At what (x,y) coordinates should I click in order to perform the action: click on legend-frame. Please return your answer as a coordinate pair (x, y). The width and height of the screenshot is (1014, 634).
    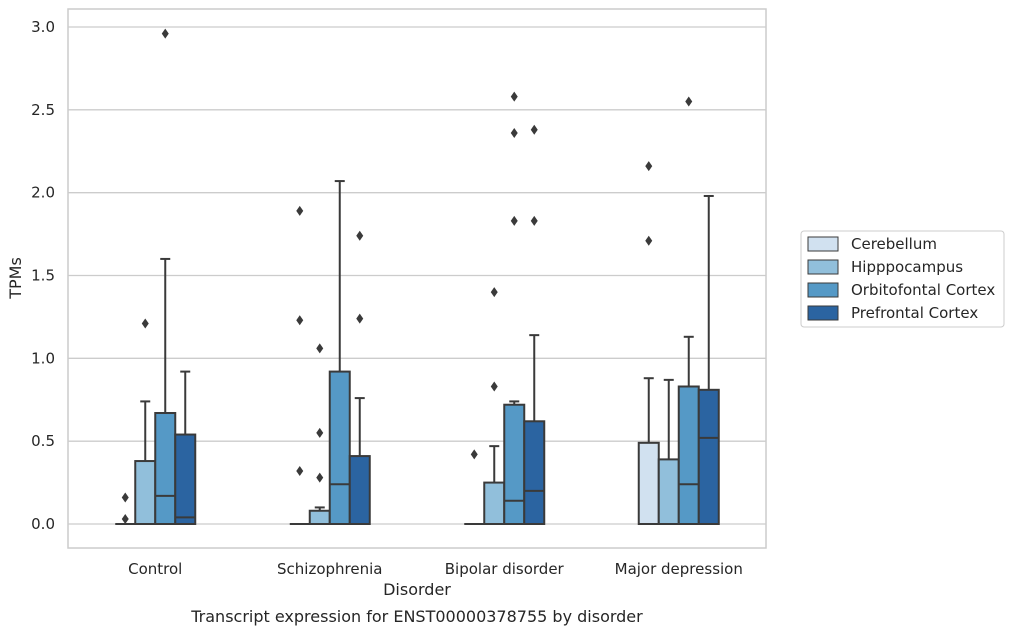
    Looking at the image, I should click on (902, 279).